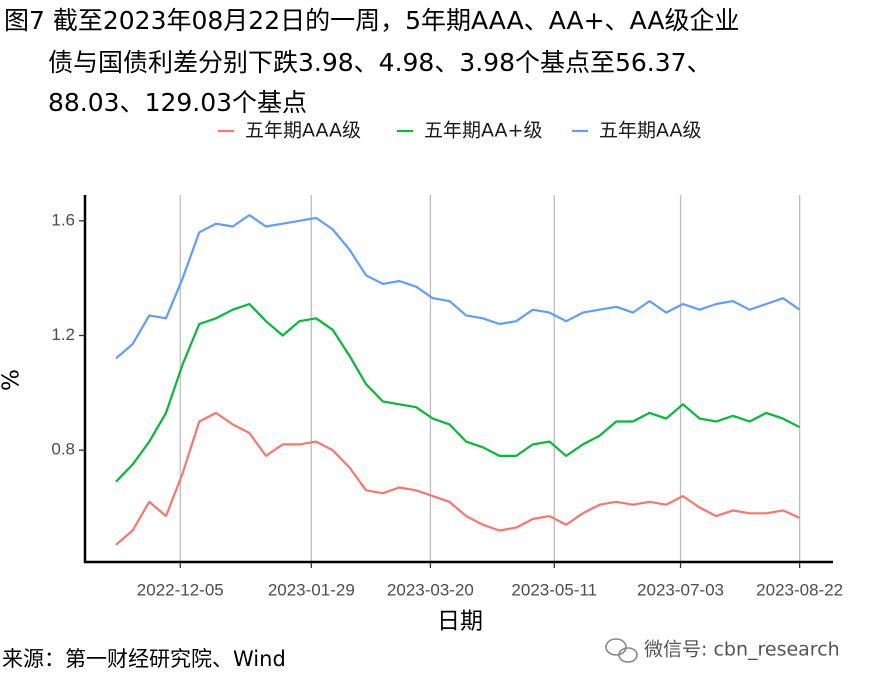 The height and width of the screenshot is (688, 885). Describe the element at coordinates (380, 62) in the screenshot. I see `chart-title: 债与国债利差分别下跌3.98、4.98、3.98个基点至56.37、` at that location.